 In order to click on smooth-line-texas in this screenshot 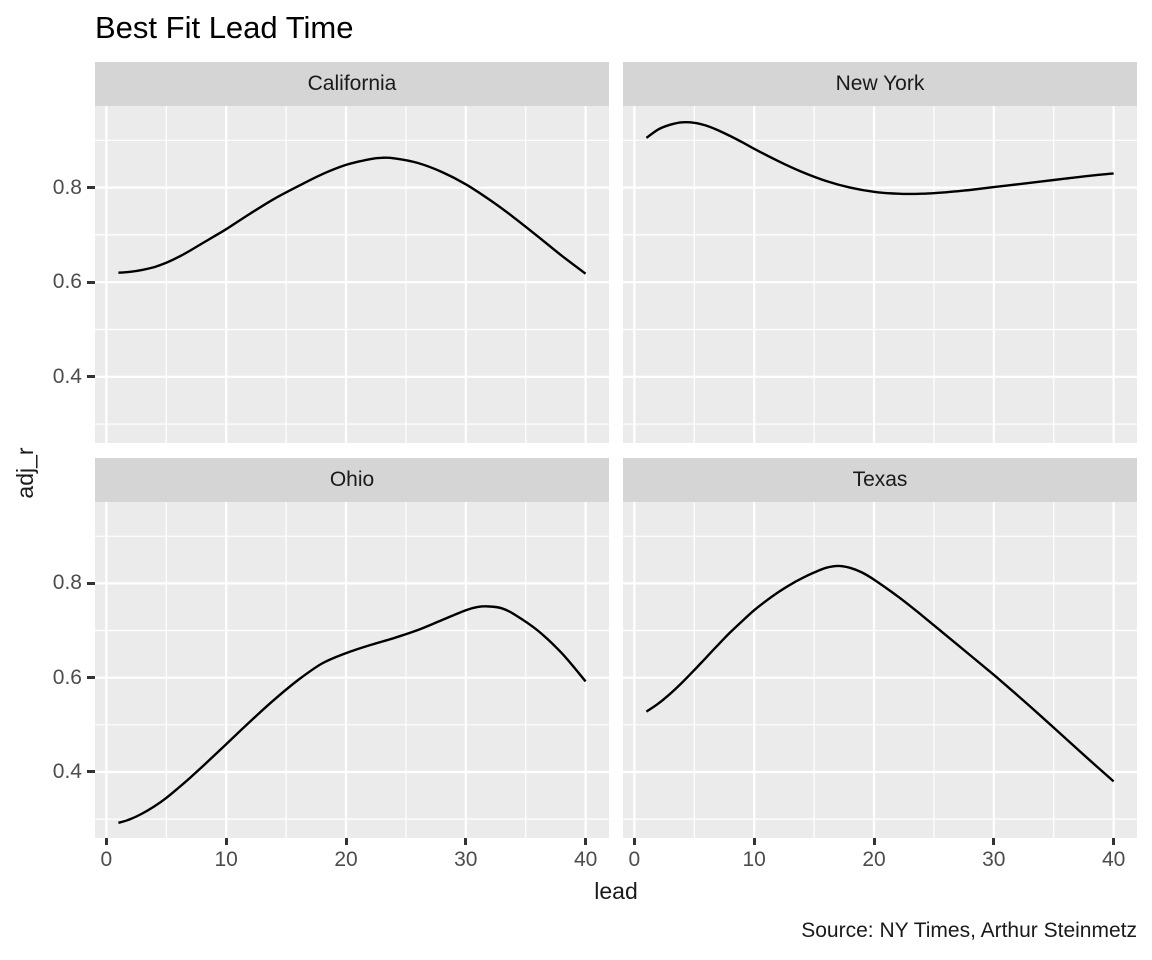, I will do `click(880, 673)`.